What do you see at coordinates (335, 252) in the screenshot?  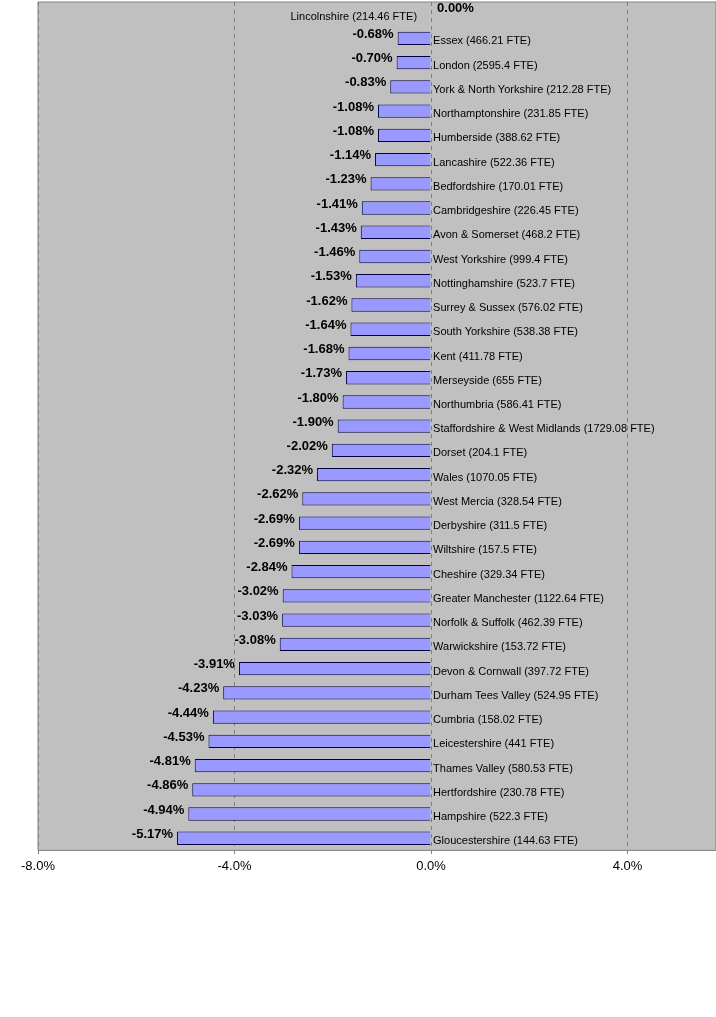 I see `data-label: -1.46%` at bounding box center [335, 252].